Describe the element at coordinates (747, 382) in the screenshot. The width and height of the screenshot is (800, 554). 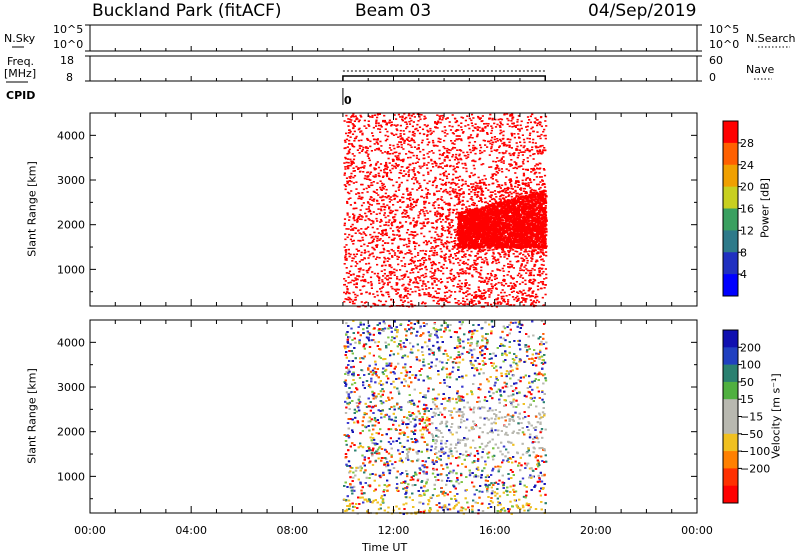
I see `velocity-colorbar-tick-label: 50` at that location.